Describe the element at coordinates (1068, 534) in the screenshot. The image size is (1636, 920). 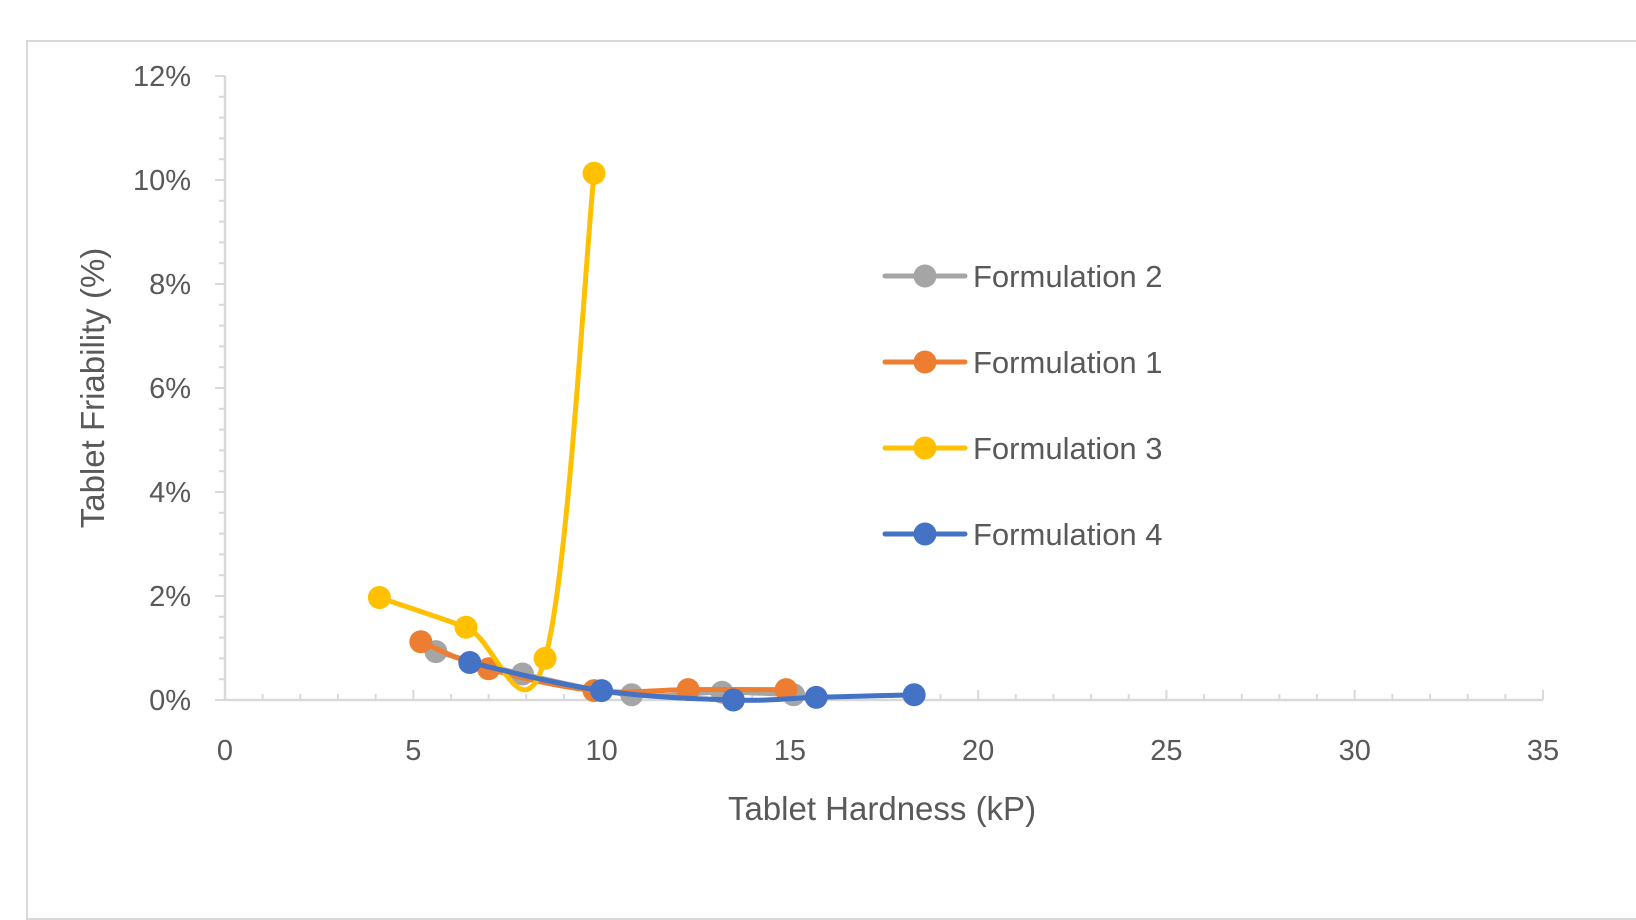
I see `legend-label: Formulation 4` at that location.